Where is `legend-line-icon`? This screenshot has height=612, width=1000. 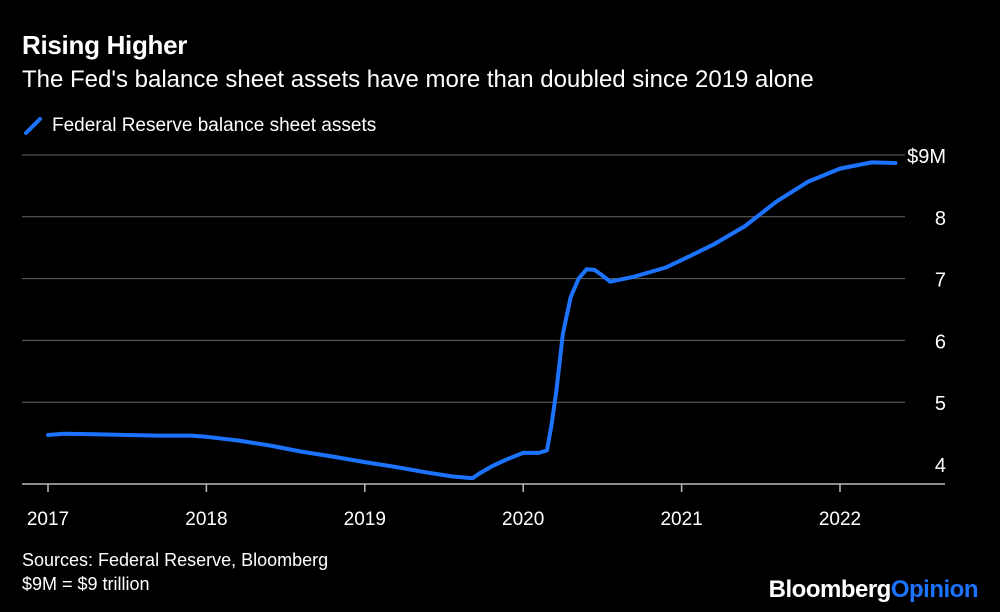 legend-line-icon is located at coordinates (33, 126).